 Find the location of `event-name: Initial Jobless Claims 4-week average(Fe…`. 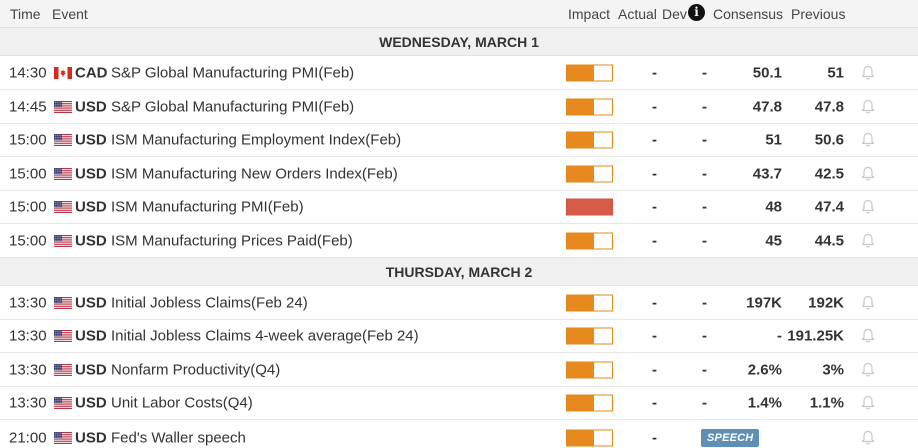

event-name: Initial Jobless Claims 4-week average(Fe… is located at coordinates (265, 336).